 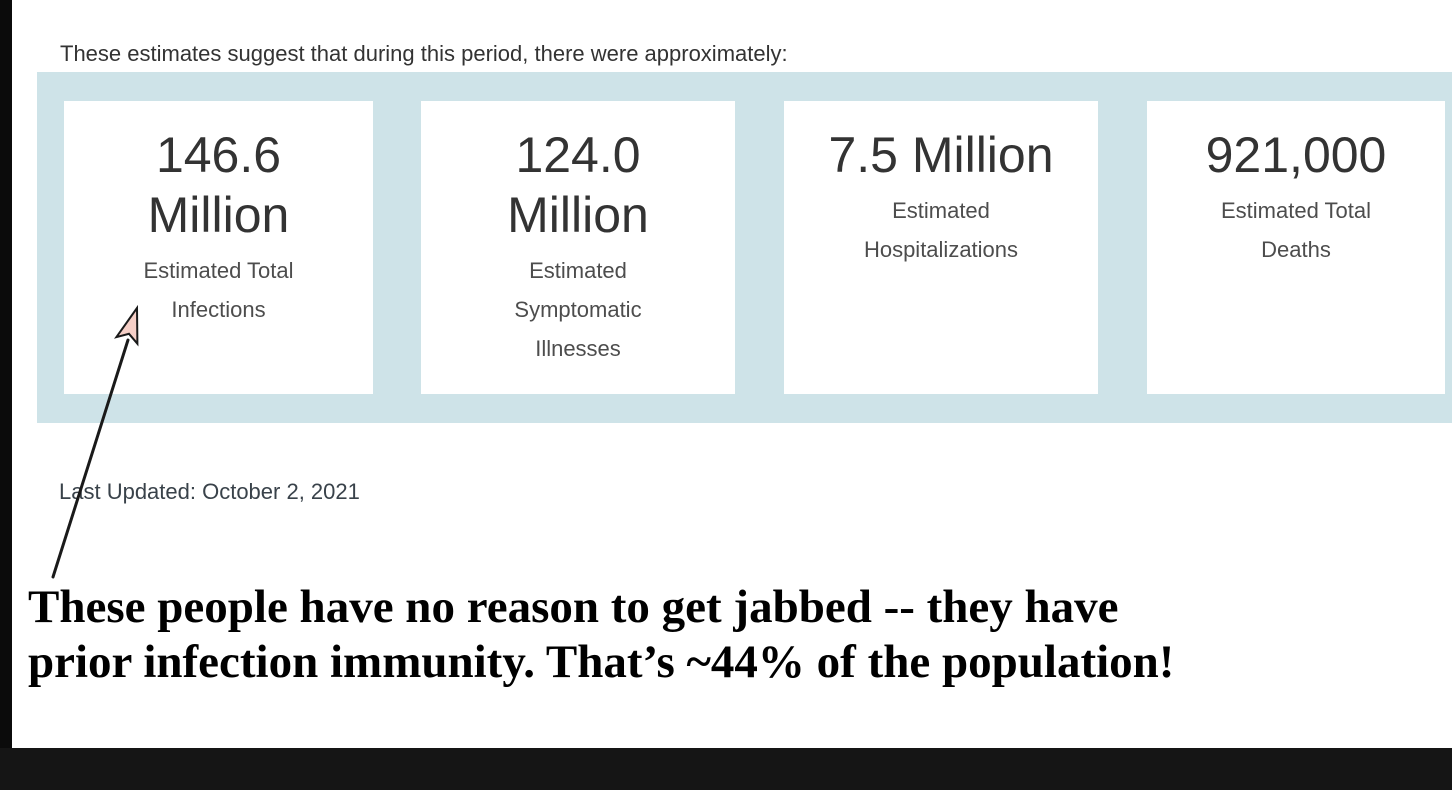 I want to click on stat-label-hospitalizations: Estimated Hospitalizations, so click(x=941, y=230).